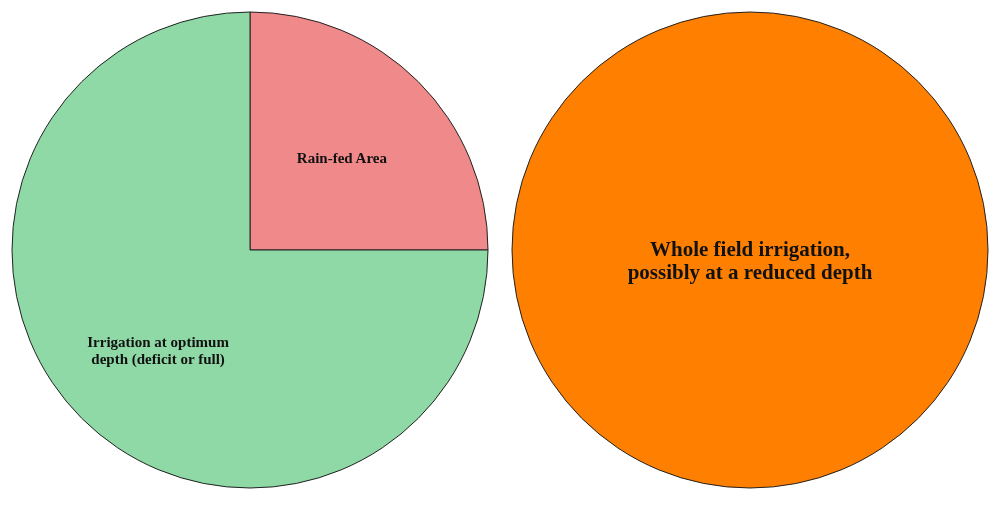 The width and height of the screenshot is (1006, 508). Describe the element at coordinates (342, 158) in the screenshot. I see `slice-label: Rain-fed Area` at that location.